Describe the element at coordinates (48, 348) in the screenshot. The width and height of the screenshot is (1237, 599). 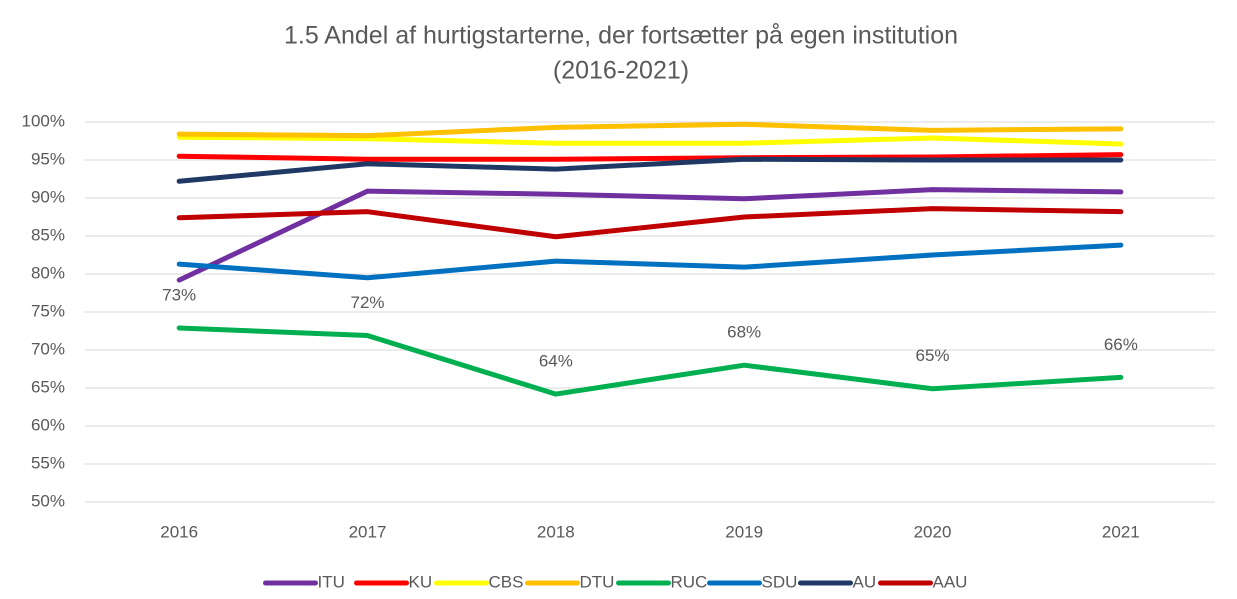
I see `y-tick-label: 70%` at that location.